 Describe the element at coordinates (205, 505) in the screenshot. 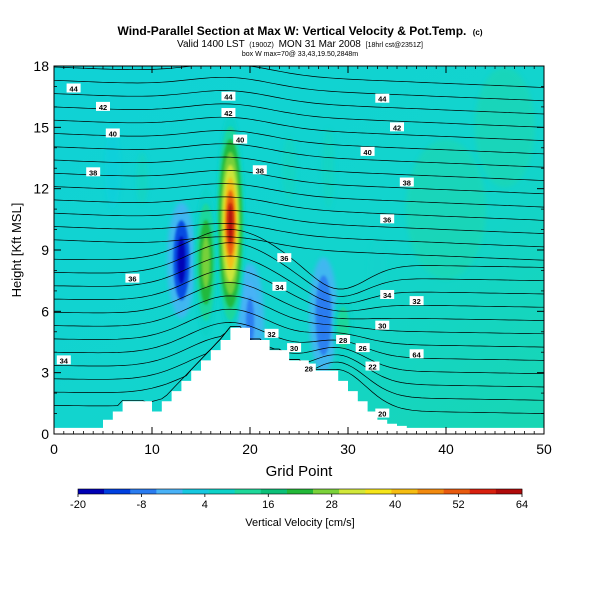

I see `colorbar-tick-label: 4` at that location.